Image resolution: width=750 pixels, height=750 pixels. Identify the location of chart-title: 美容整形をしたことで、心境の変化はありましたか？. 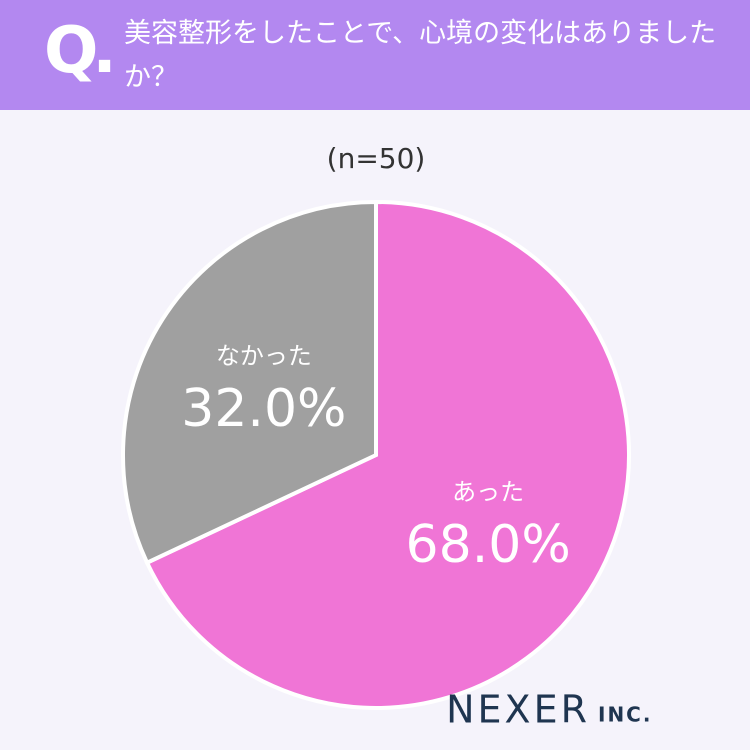
(420, 55).